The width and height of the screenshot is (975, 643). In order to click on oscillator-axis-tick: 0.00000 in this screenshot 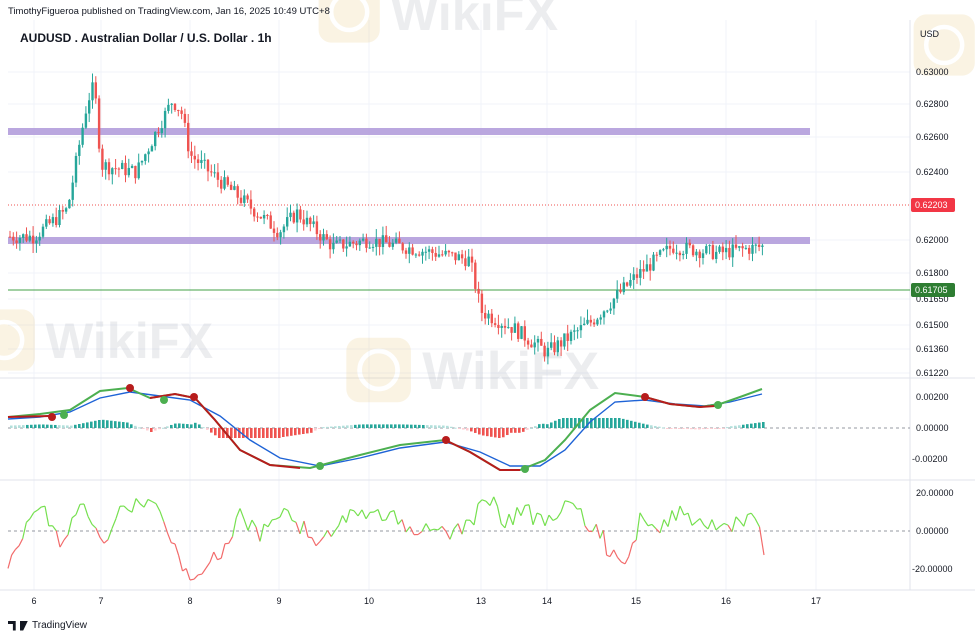, I will do `click(932, 531)`.